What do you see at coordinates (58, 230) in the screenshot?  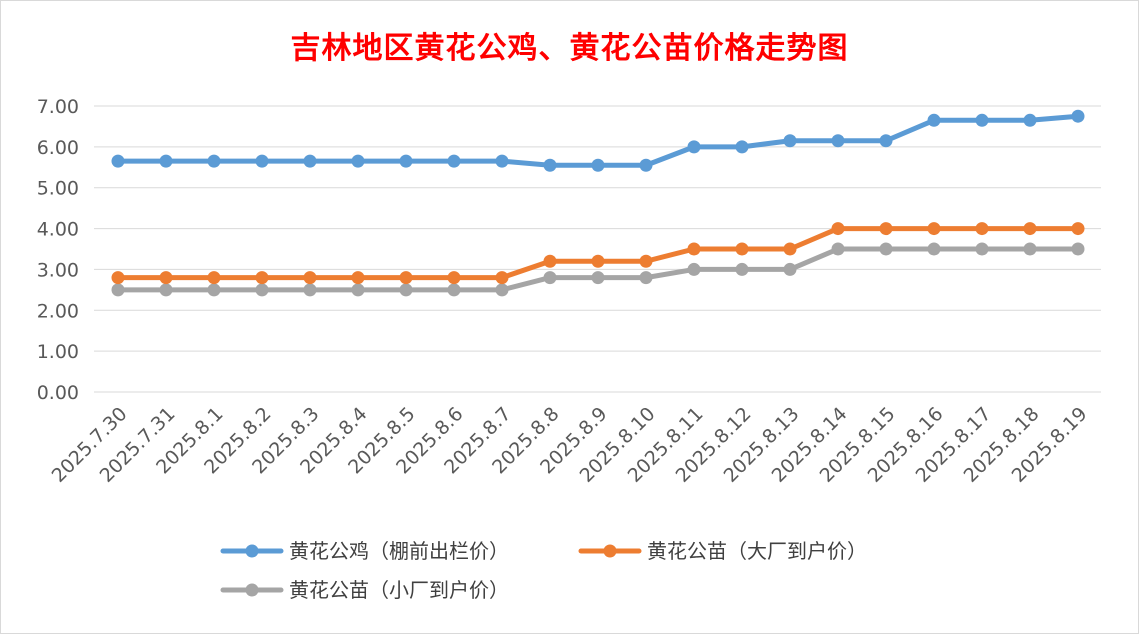 I see `y-tick-label: 4.00` at bounding box center [58, 230].